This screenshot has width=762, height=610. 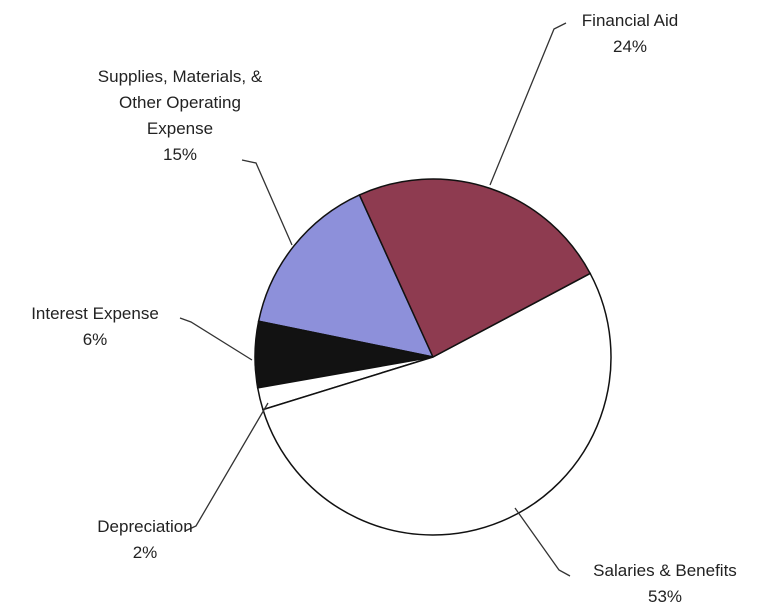 I want to click on slice-label: Financial Aid 24%, so click(x=630, y=34).